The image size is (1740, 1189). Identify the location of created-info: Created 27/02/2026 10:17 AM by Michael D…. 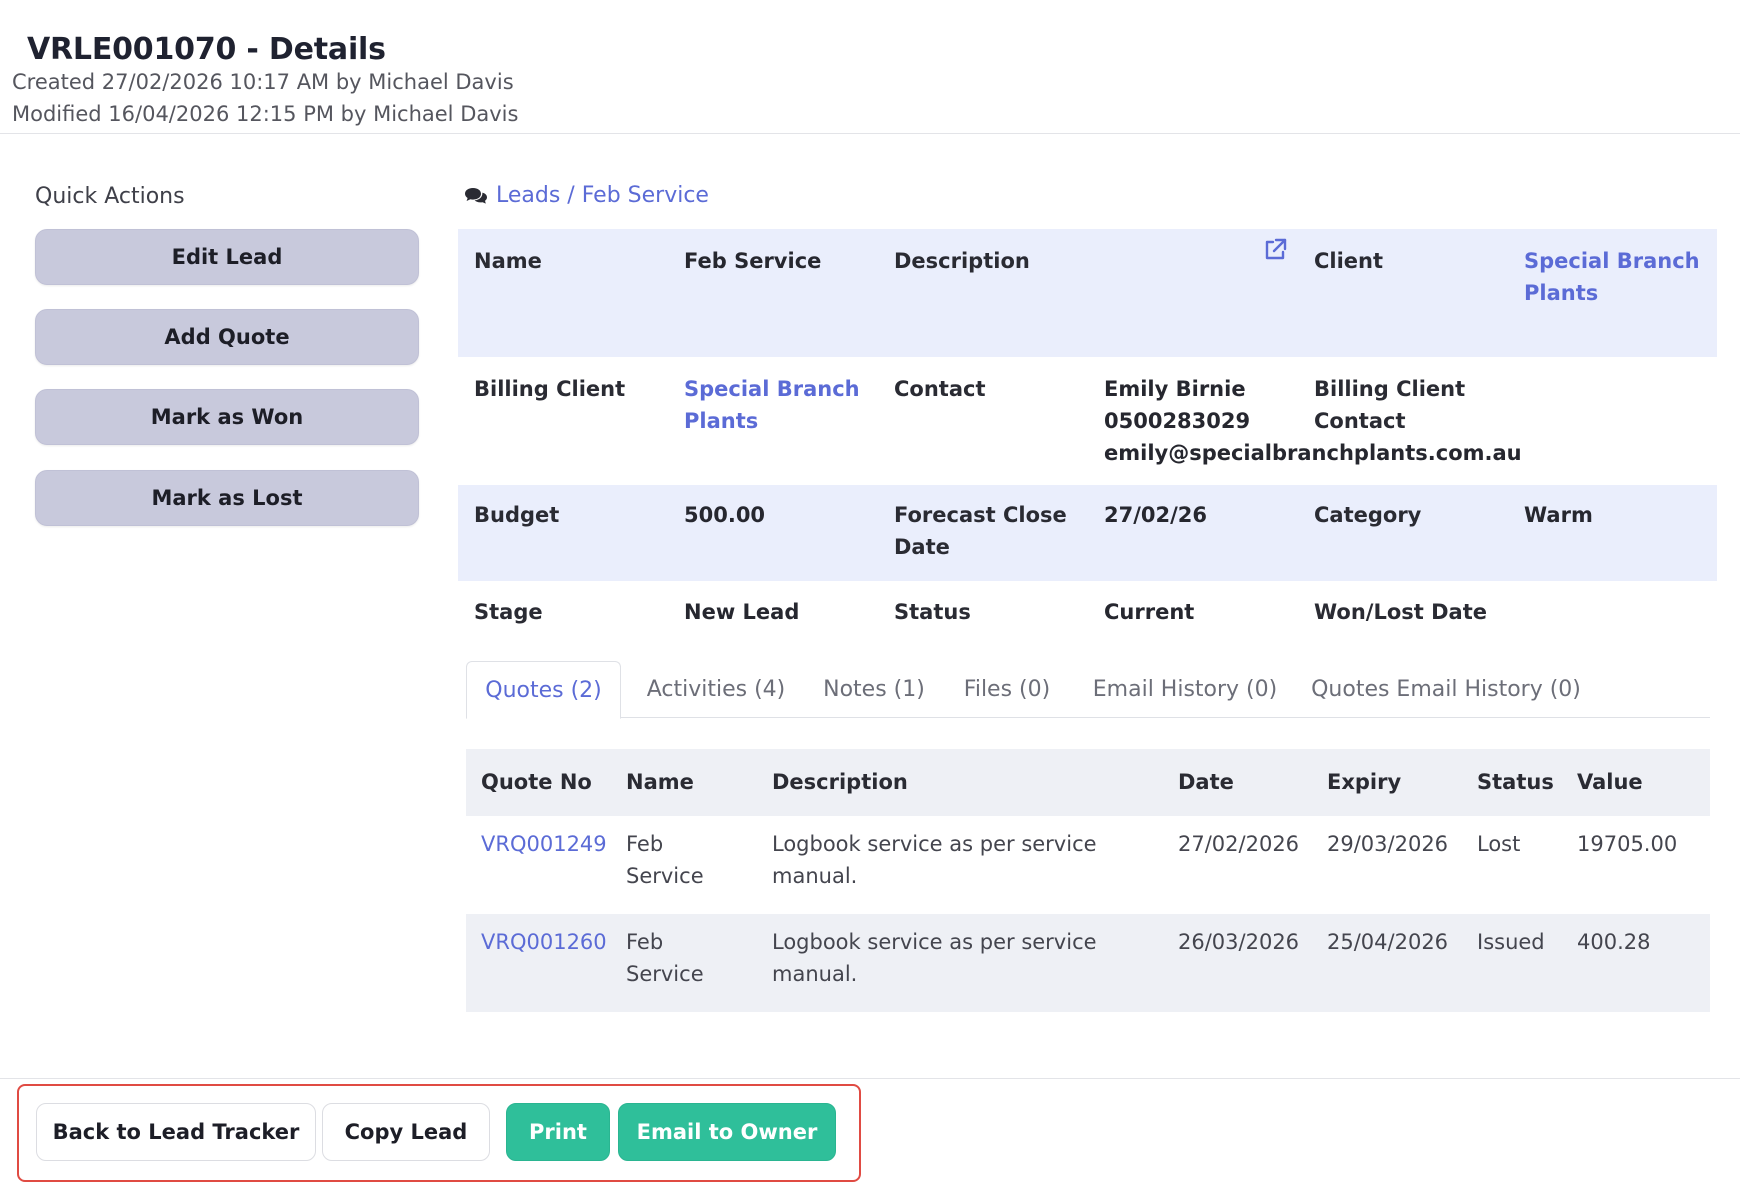
(263, 82).